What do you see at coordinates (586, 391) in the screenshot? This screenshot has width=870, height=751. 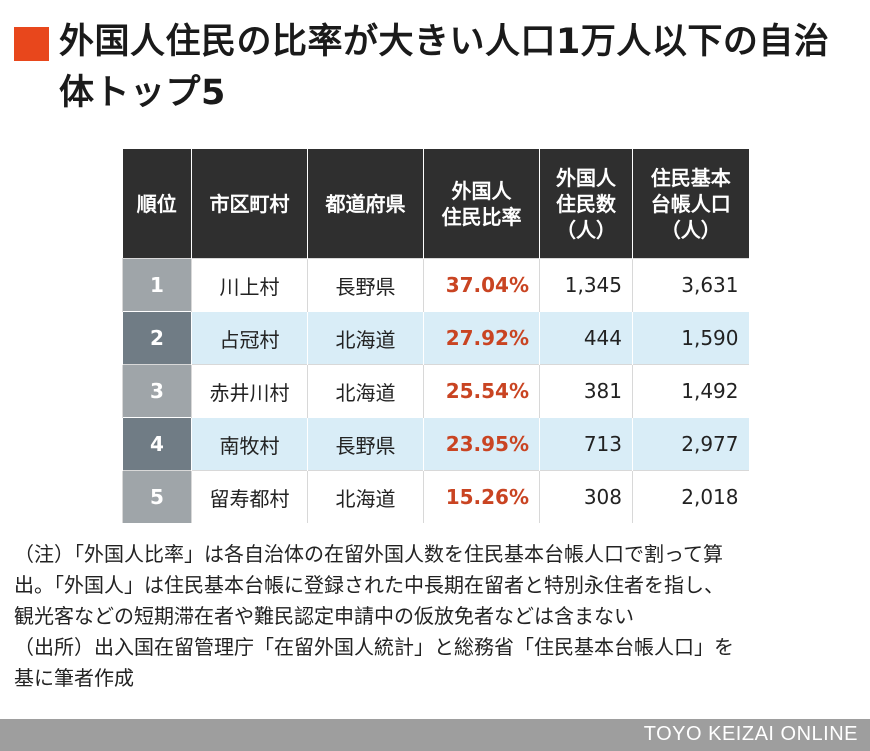 I see `foreign-count-cell: 381` at bounding box center [586, 391].